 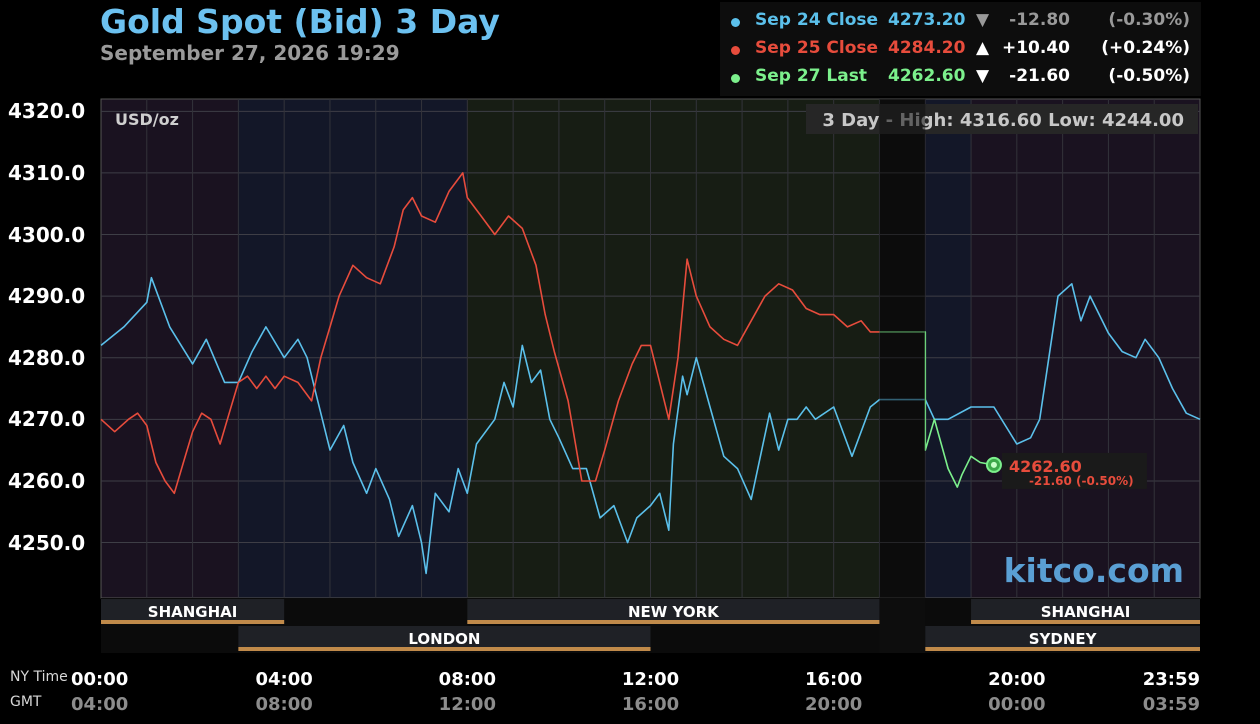 I want to click on ny-time-label: NY Time, so click(x=39, y=677).